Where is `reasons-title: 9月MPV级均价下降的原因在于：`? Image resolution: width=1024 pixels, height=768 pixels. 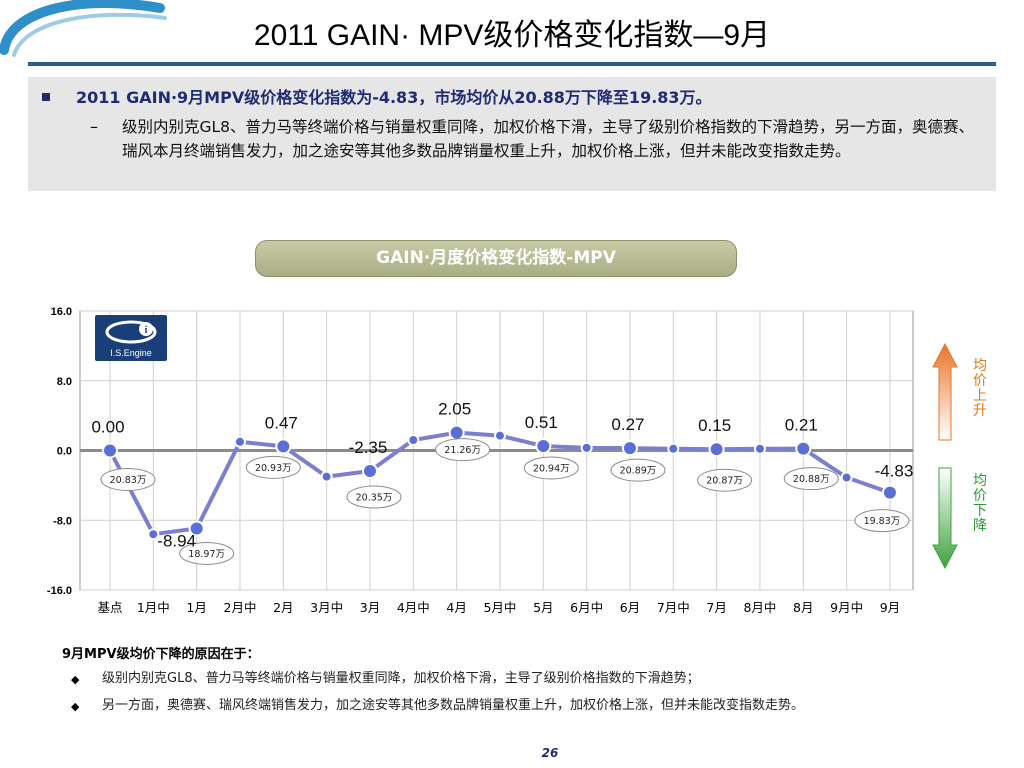
reasons-title: 9月MPV级均价下降的原因在于： is located at coordinates (161, 654).